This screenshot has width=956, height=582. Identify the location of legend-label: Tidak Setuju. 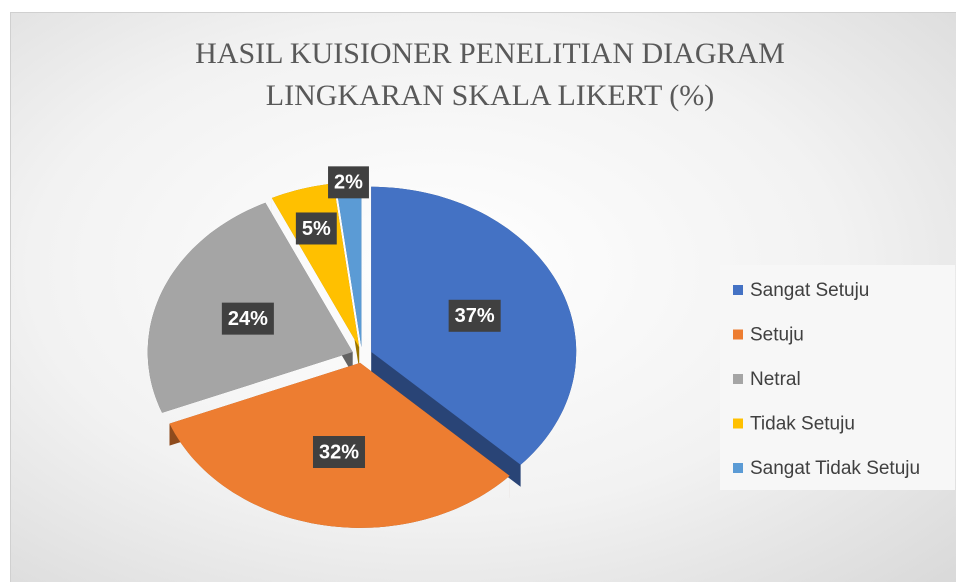
(802, 424).